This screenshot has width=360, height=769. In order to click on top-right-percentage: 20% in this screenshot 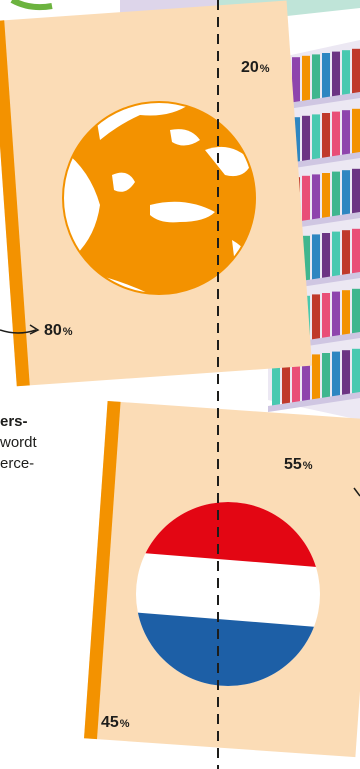, I will do `click(255, 68)`.